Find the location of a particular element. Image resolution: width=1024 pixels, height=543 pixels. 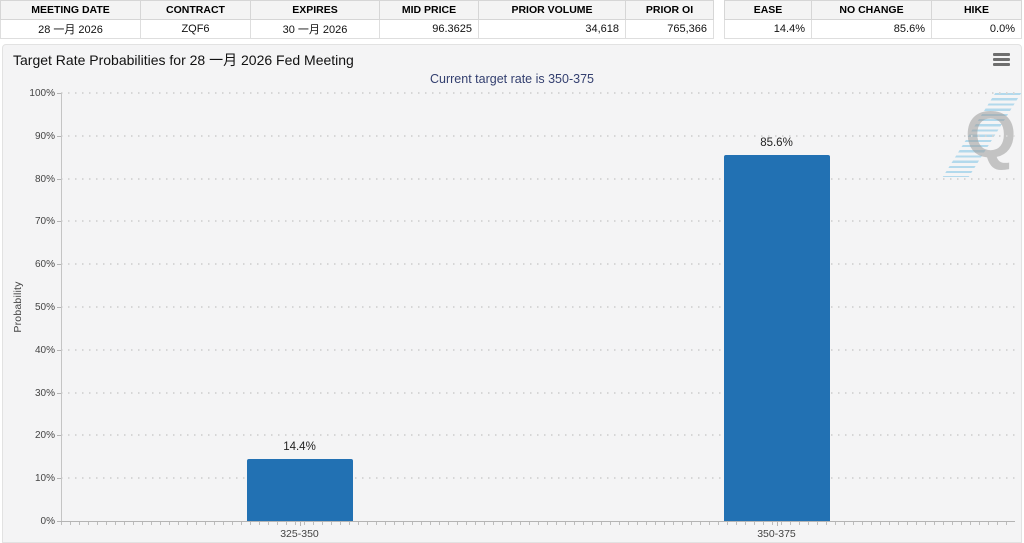

cell-mid-price: 96.3625 is located at coordinates (429, 29).